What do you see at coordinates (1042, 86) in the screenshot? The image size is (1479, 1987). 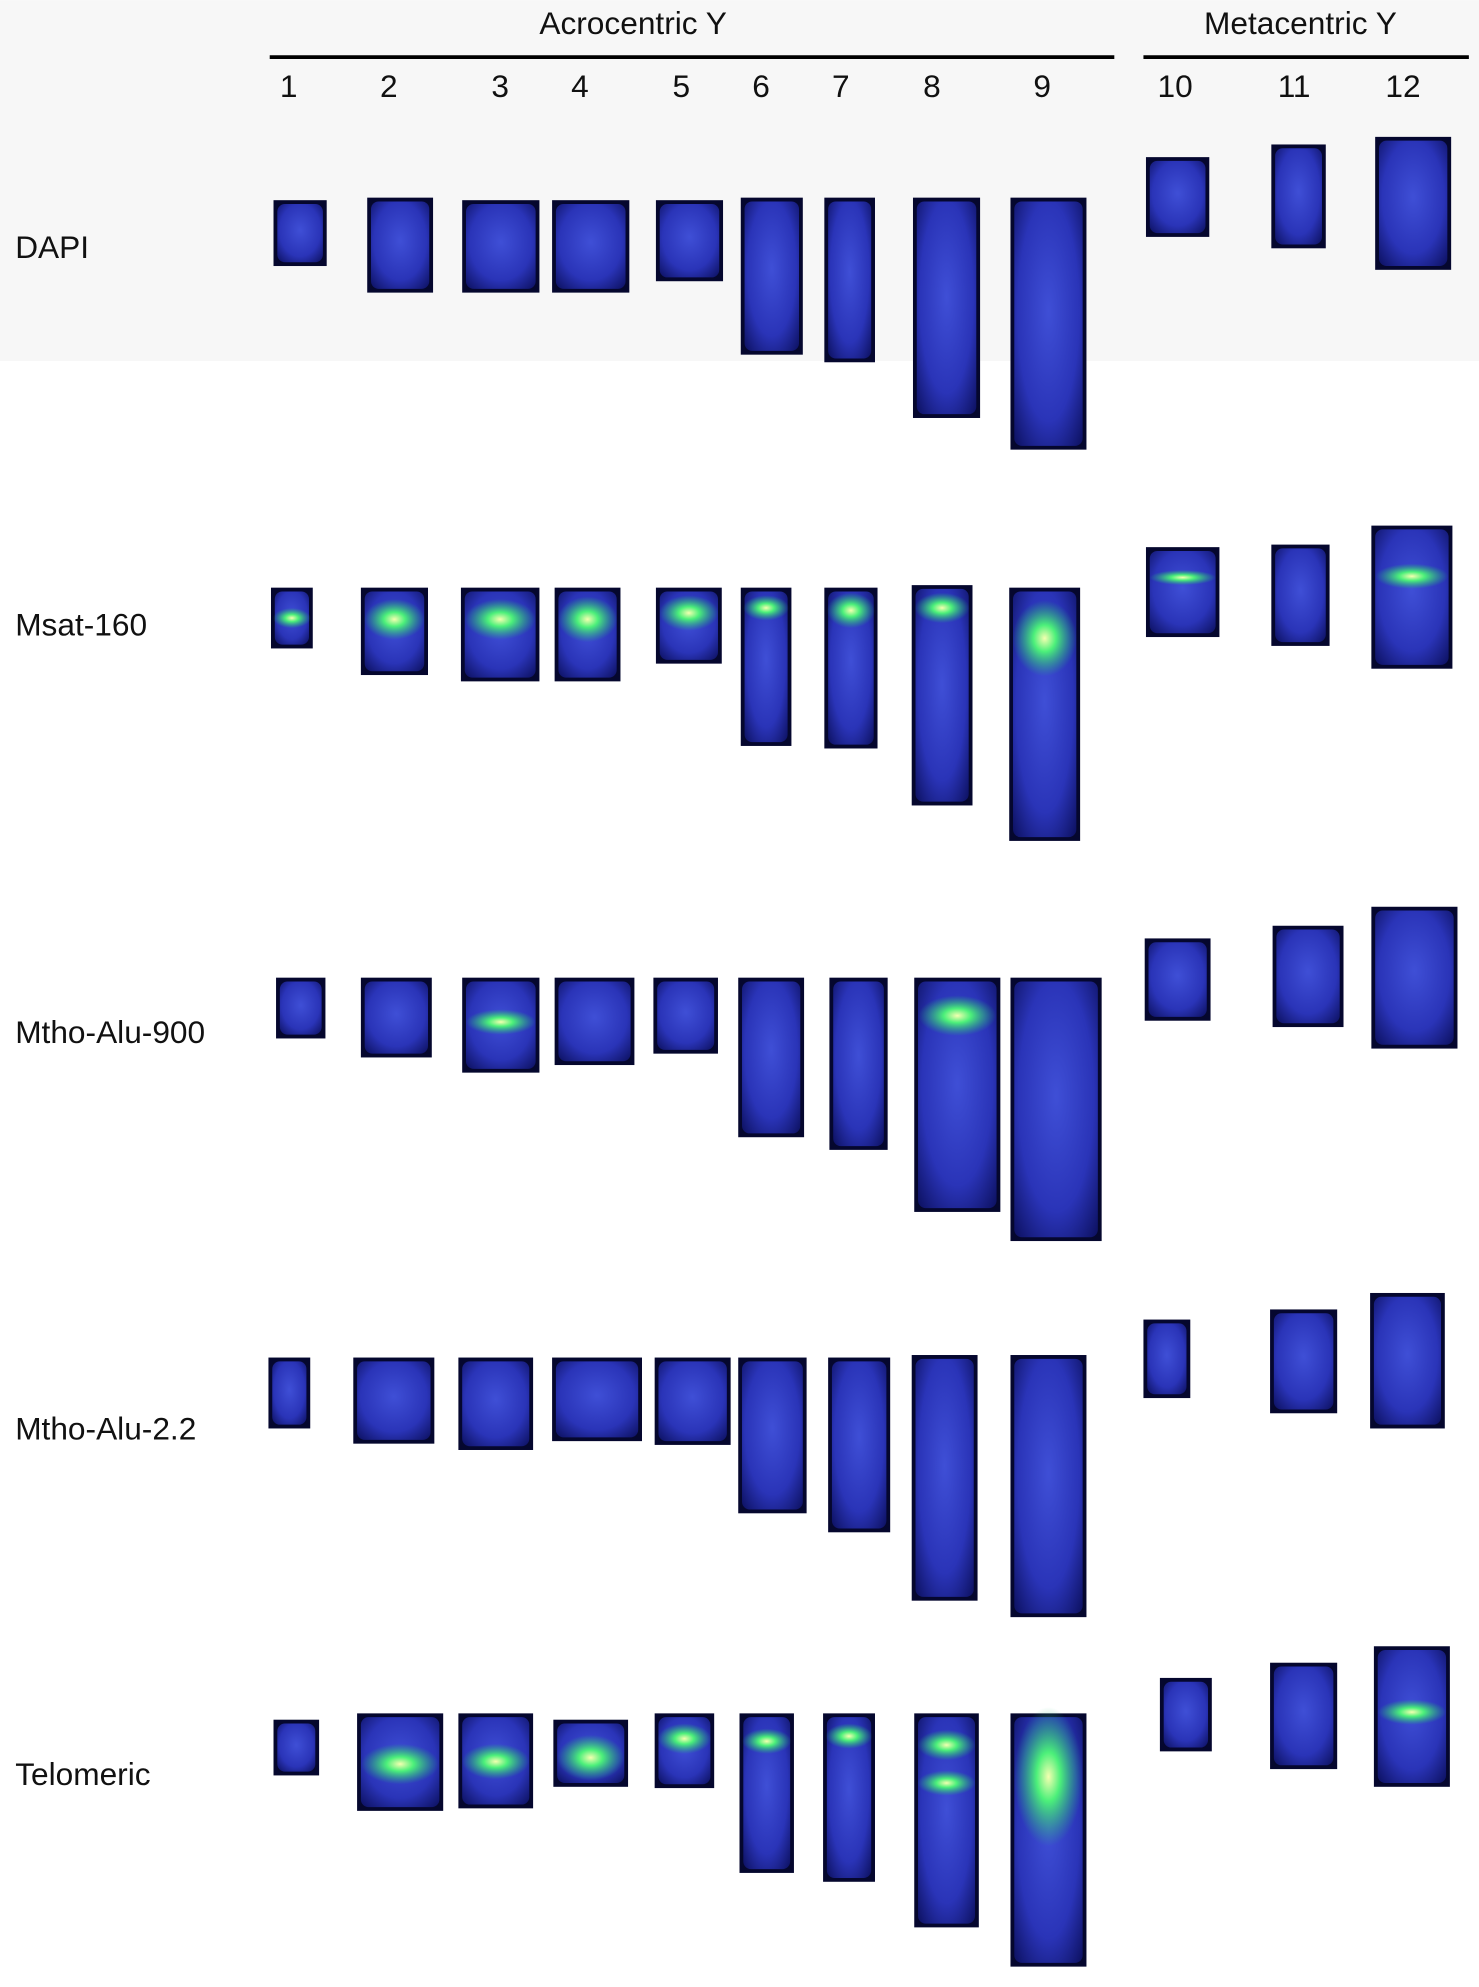 I see `column-number: 9` at bounding box center [1042, 86].